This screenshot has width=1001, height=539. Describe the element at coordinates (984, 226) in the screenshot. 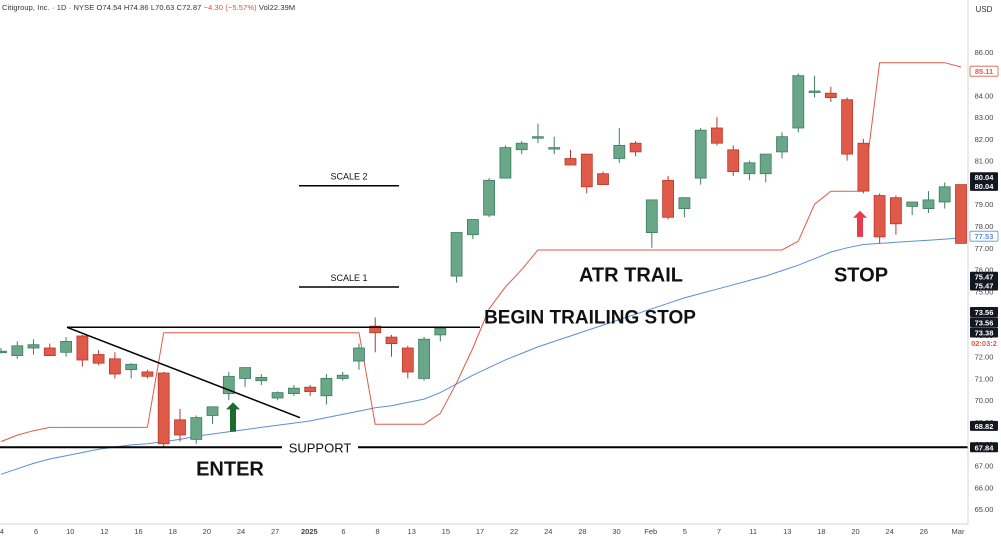

I see `y-tick-label: 78.00` at that location.